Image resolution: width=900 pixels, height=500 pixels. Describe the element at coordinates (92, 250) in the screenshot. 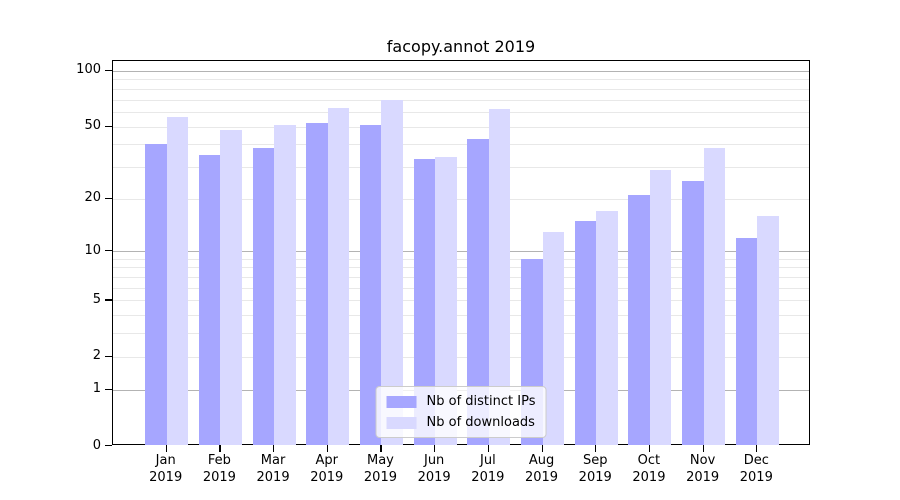

I see `y-tick-label: 10` at that location.